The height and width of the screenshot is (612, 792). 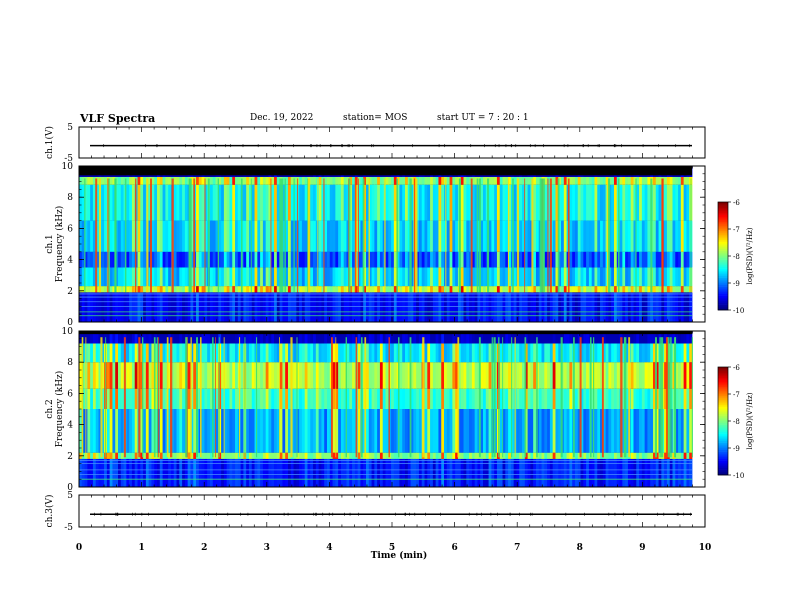 I want to click on waveform-line, so click(x=391, y=146).